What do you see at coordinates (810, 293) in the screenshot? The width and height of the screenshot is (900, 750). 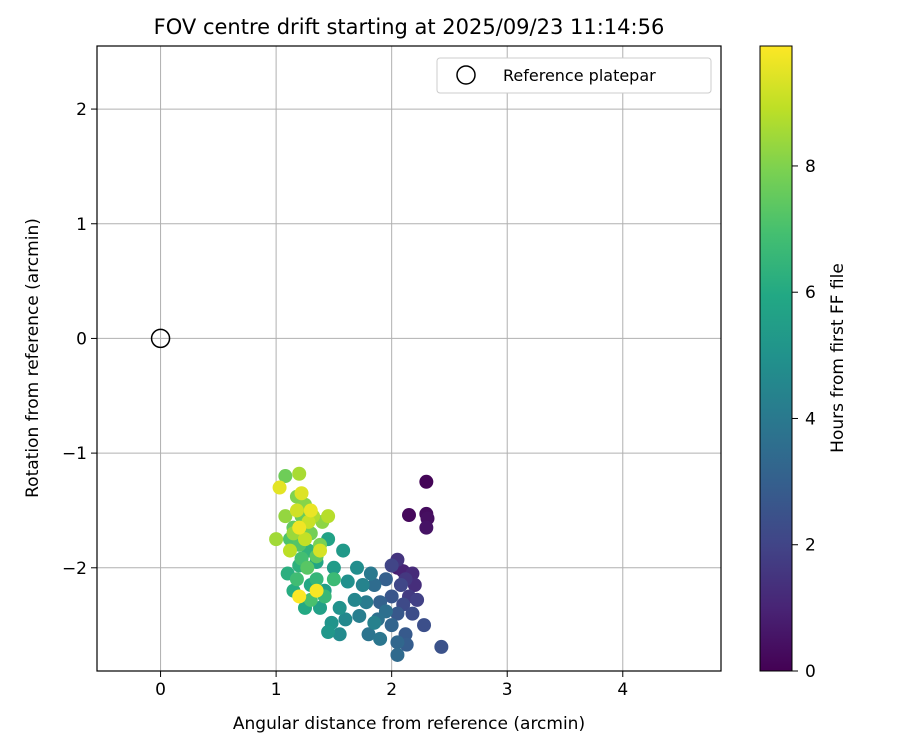 I see `colorbar-tick-label: 6` at bounding box center [810, 293].